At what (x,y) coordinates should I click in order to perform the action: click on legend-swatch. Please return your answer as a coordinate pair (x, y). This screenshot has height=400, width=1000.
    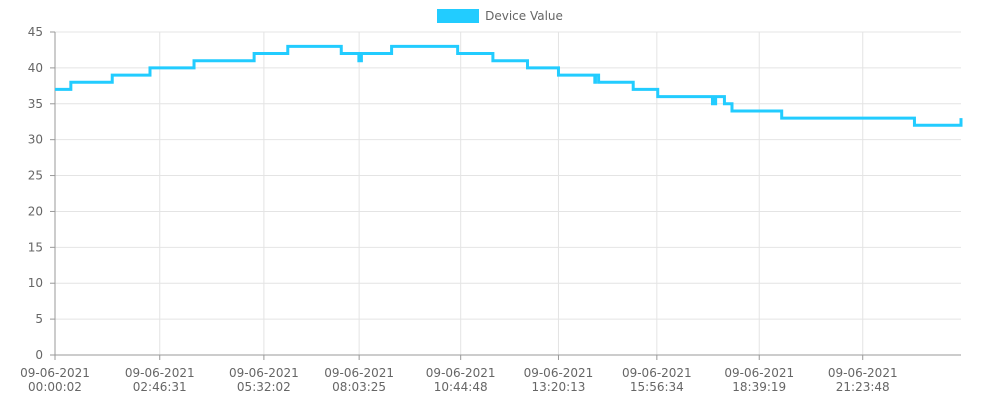
    Looking at the image, I should click on (458, 16).